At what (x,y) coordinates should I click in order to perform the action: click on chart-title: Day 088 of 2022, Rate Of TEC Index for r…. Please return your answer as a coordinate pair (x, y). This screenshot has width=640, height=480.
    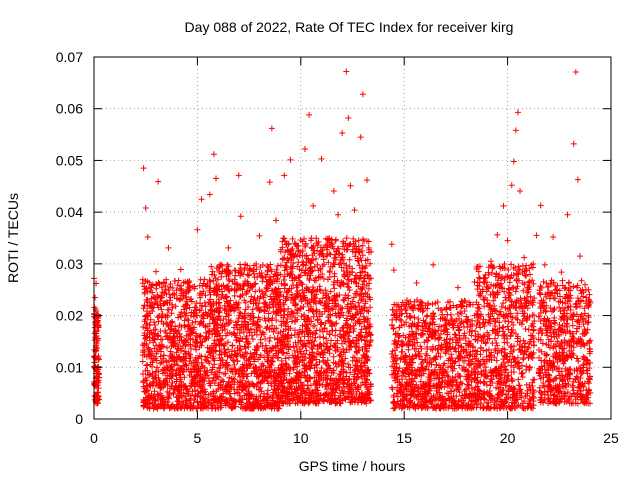
    Looking at the image, I should click on (349, 27).